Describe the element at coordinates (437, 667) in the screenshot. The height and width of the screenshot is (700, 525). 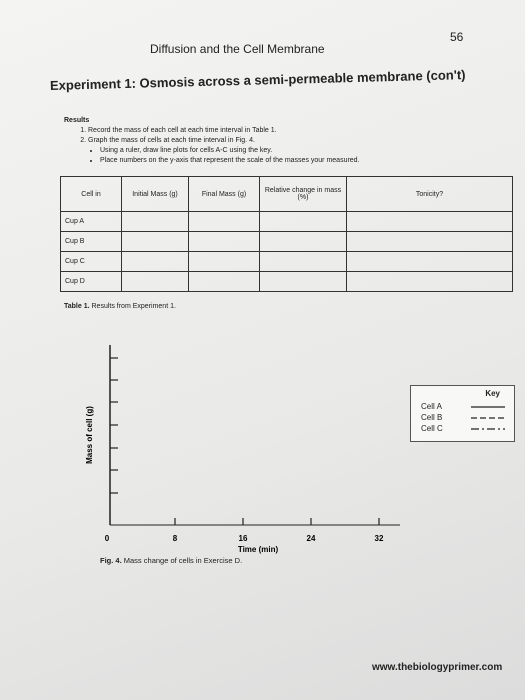
I see `footer: www.thebiologyprimer.com` at that location.